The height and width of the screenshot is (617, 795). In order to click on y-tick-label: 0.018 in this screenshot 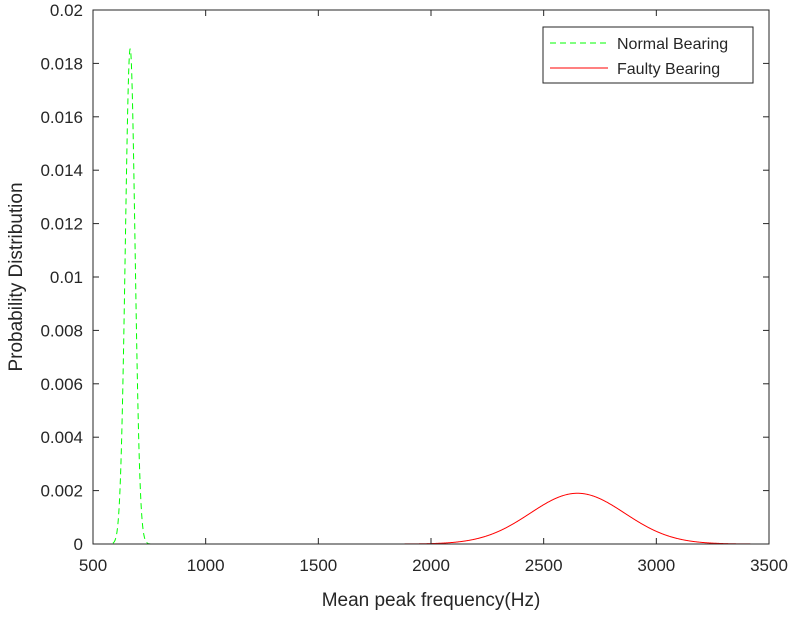, I will do `click(61, 63)`.